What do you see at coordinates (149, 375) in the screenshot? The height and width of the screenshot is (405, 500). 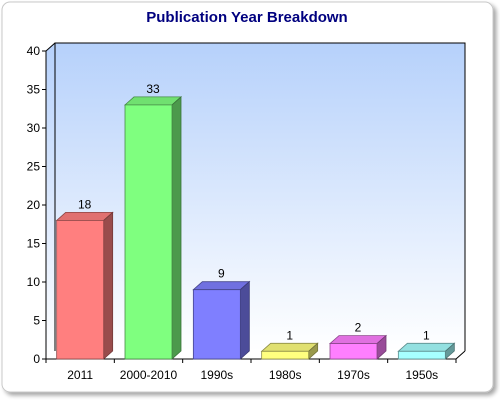 I see `x-tick-label: 2000-2010` at bounding box center [149, 375].